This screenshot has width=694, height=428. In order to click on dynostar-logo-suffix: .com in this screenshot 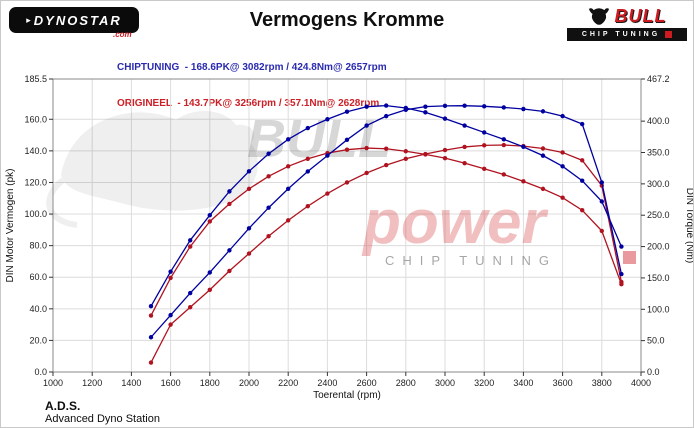, I will do `click(122, 34)`.